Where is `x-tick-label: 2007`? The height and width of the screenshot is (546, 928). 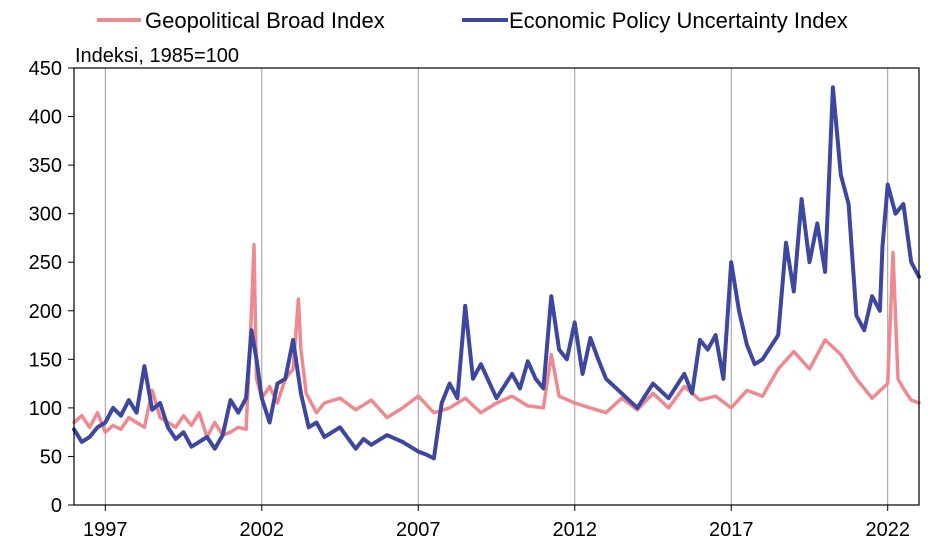
x-tick-label: 2007 is located at coordinates (418, 530).